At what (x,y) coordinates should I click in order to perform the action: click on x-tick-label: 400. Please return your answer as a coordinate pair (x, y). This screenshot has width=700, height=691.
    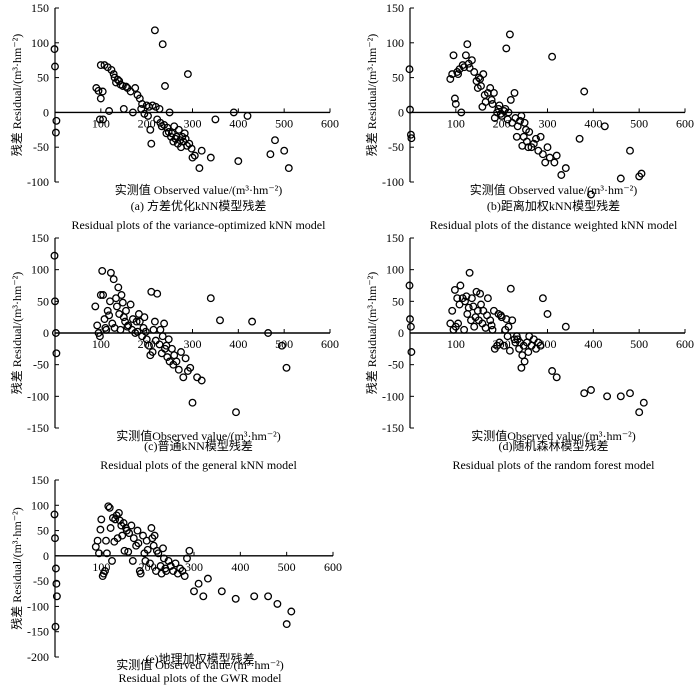
    Looking at the image, I should click on (238, 123).